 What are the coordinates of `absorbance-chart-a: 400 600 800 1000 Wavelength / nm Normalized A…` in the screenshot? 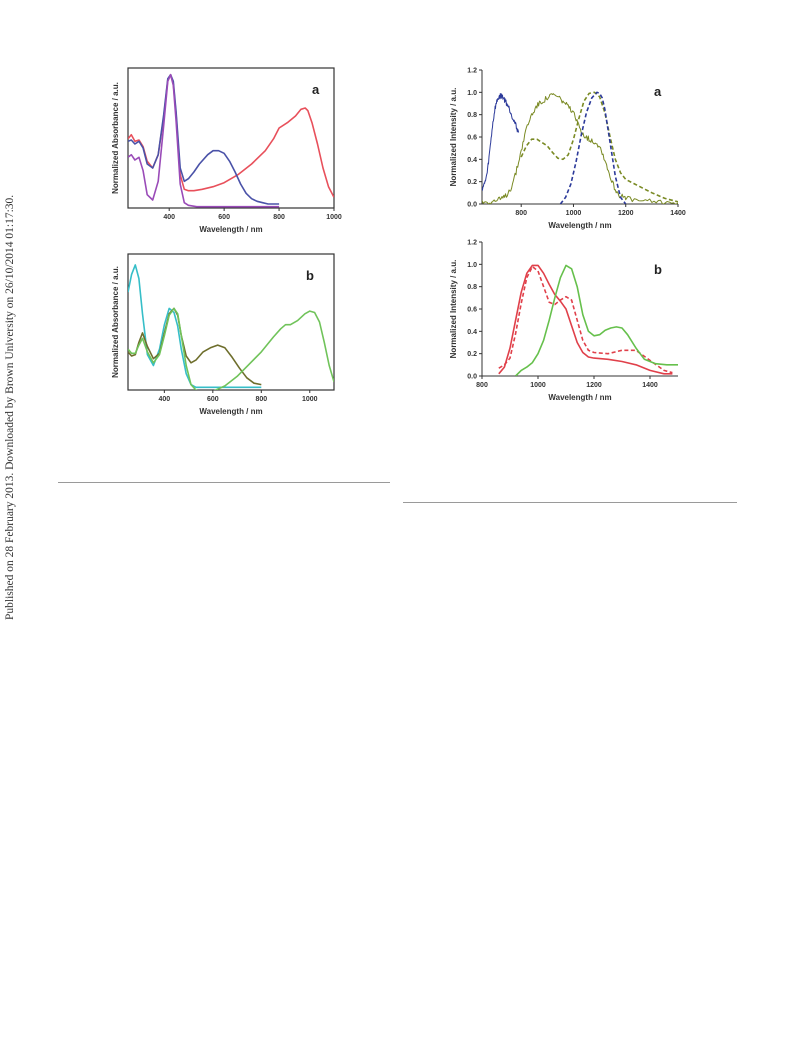 It's located at (226, 150).